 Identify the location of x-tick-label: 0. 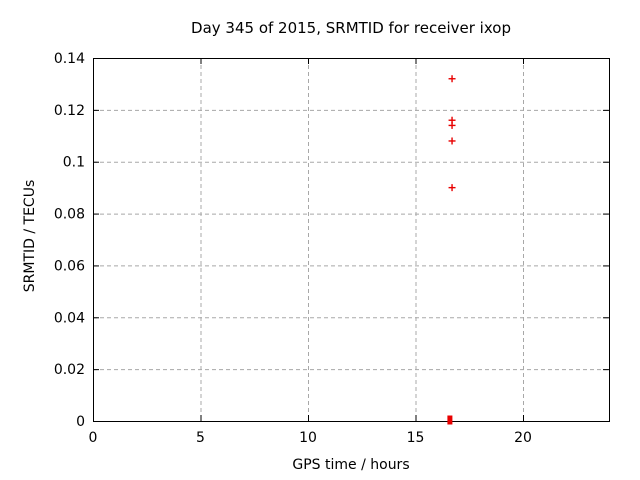
(93, 438).